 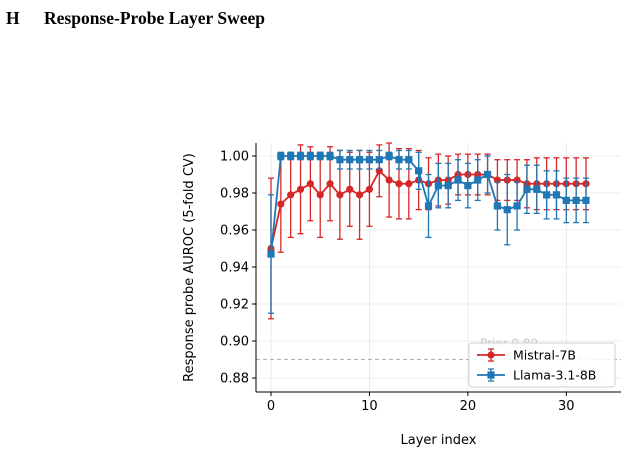 I want to click on section-heading: H Response-Probe Layer Sweep, so click(x=135, y=18).